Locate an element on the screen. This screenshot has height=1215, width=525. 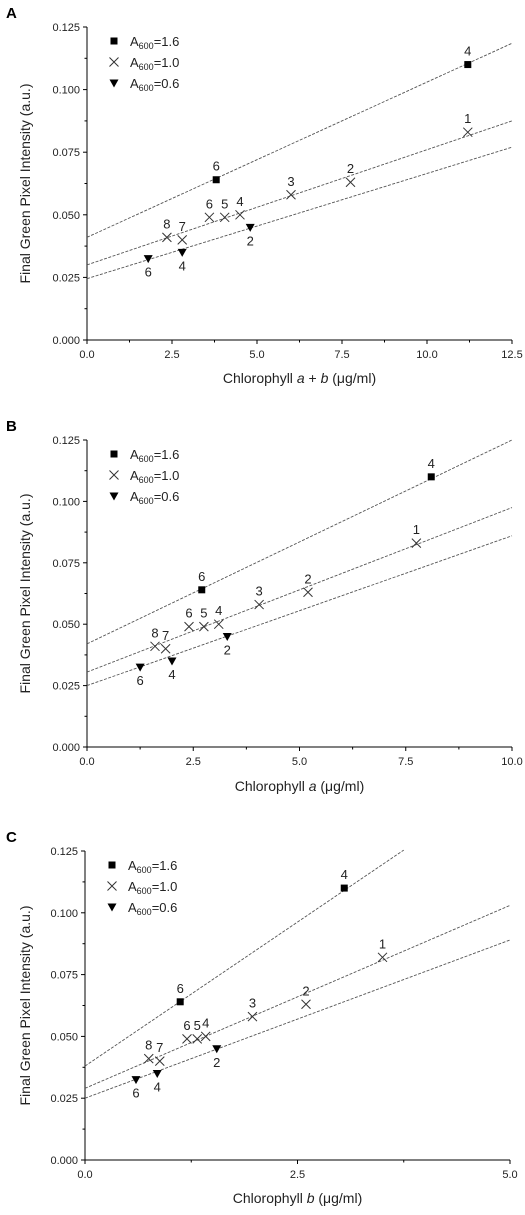
legend-label-2: A600=1.0 is located at coordinates (152, 887).